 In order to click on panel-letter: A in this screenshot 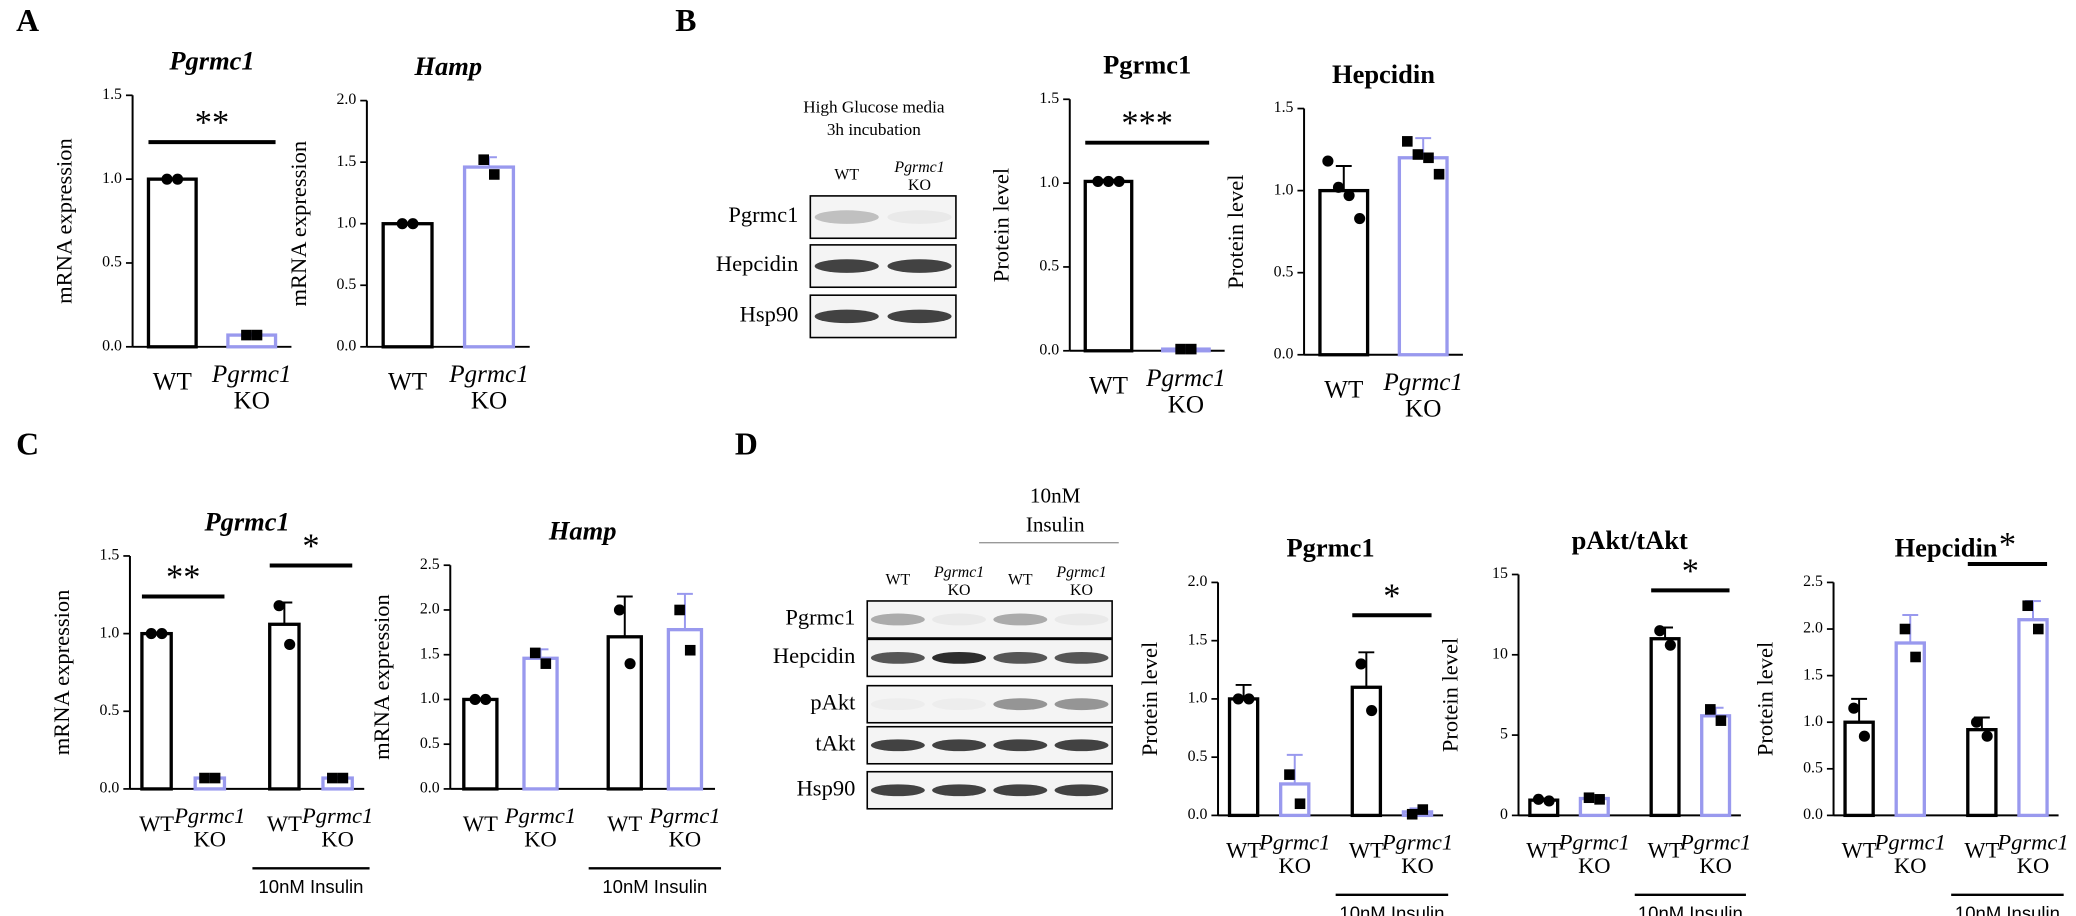, I will do `click(27, 20)`.